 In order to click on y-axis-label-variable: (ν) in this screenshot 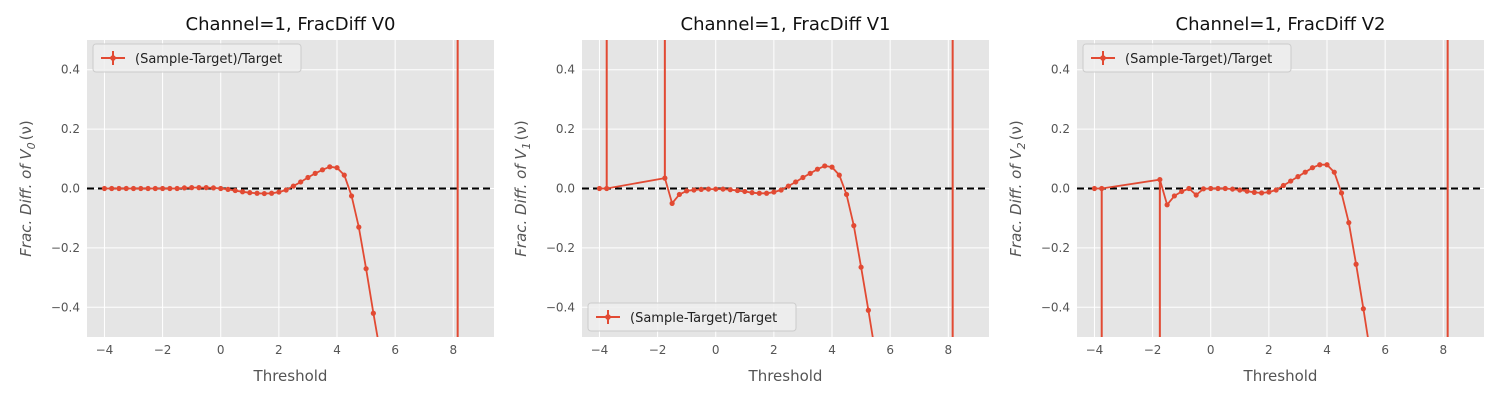, I will do `click(1016, 130)`.